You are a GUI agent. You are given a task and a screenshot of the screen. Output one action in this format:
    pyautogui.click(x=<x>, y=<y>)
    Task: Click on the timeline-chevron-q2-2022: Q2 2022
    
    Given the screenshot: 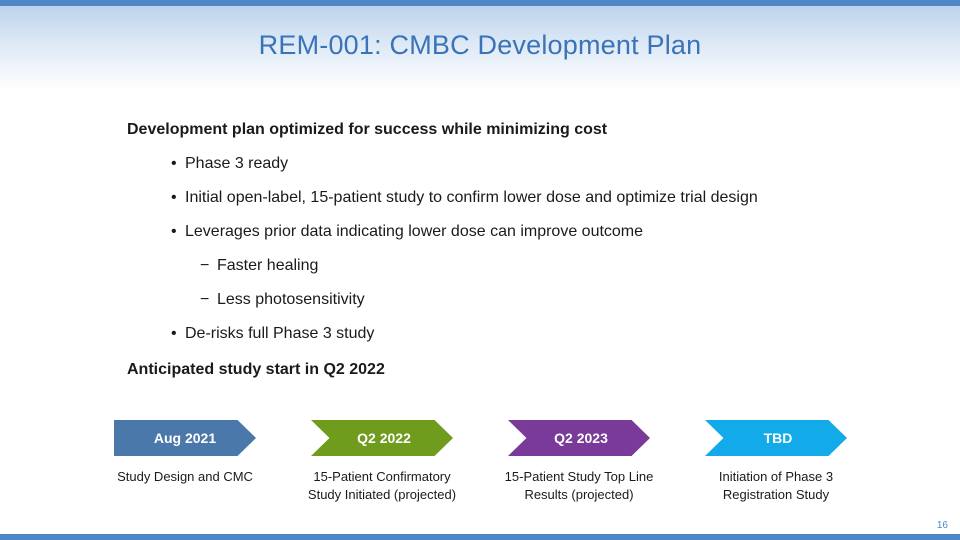 What is the action you would take?
    pyautogui.click(x=382, y=438)
    